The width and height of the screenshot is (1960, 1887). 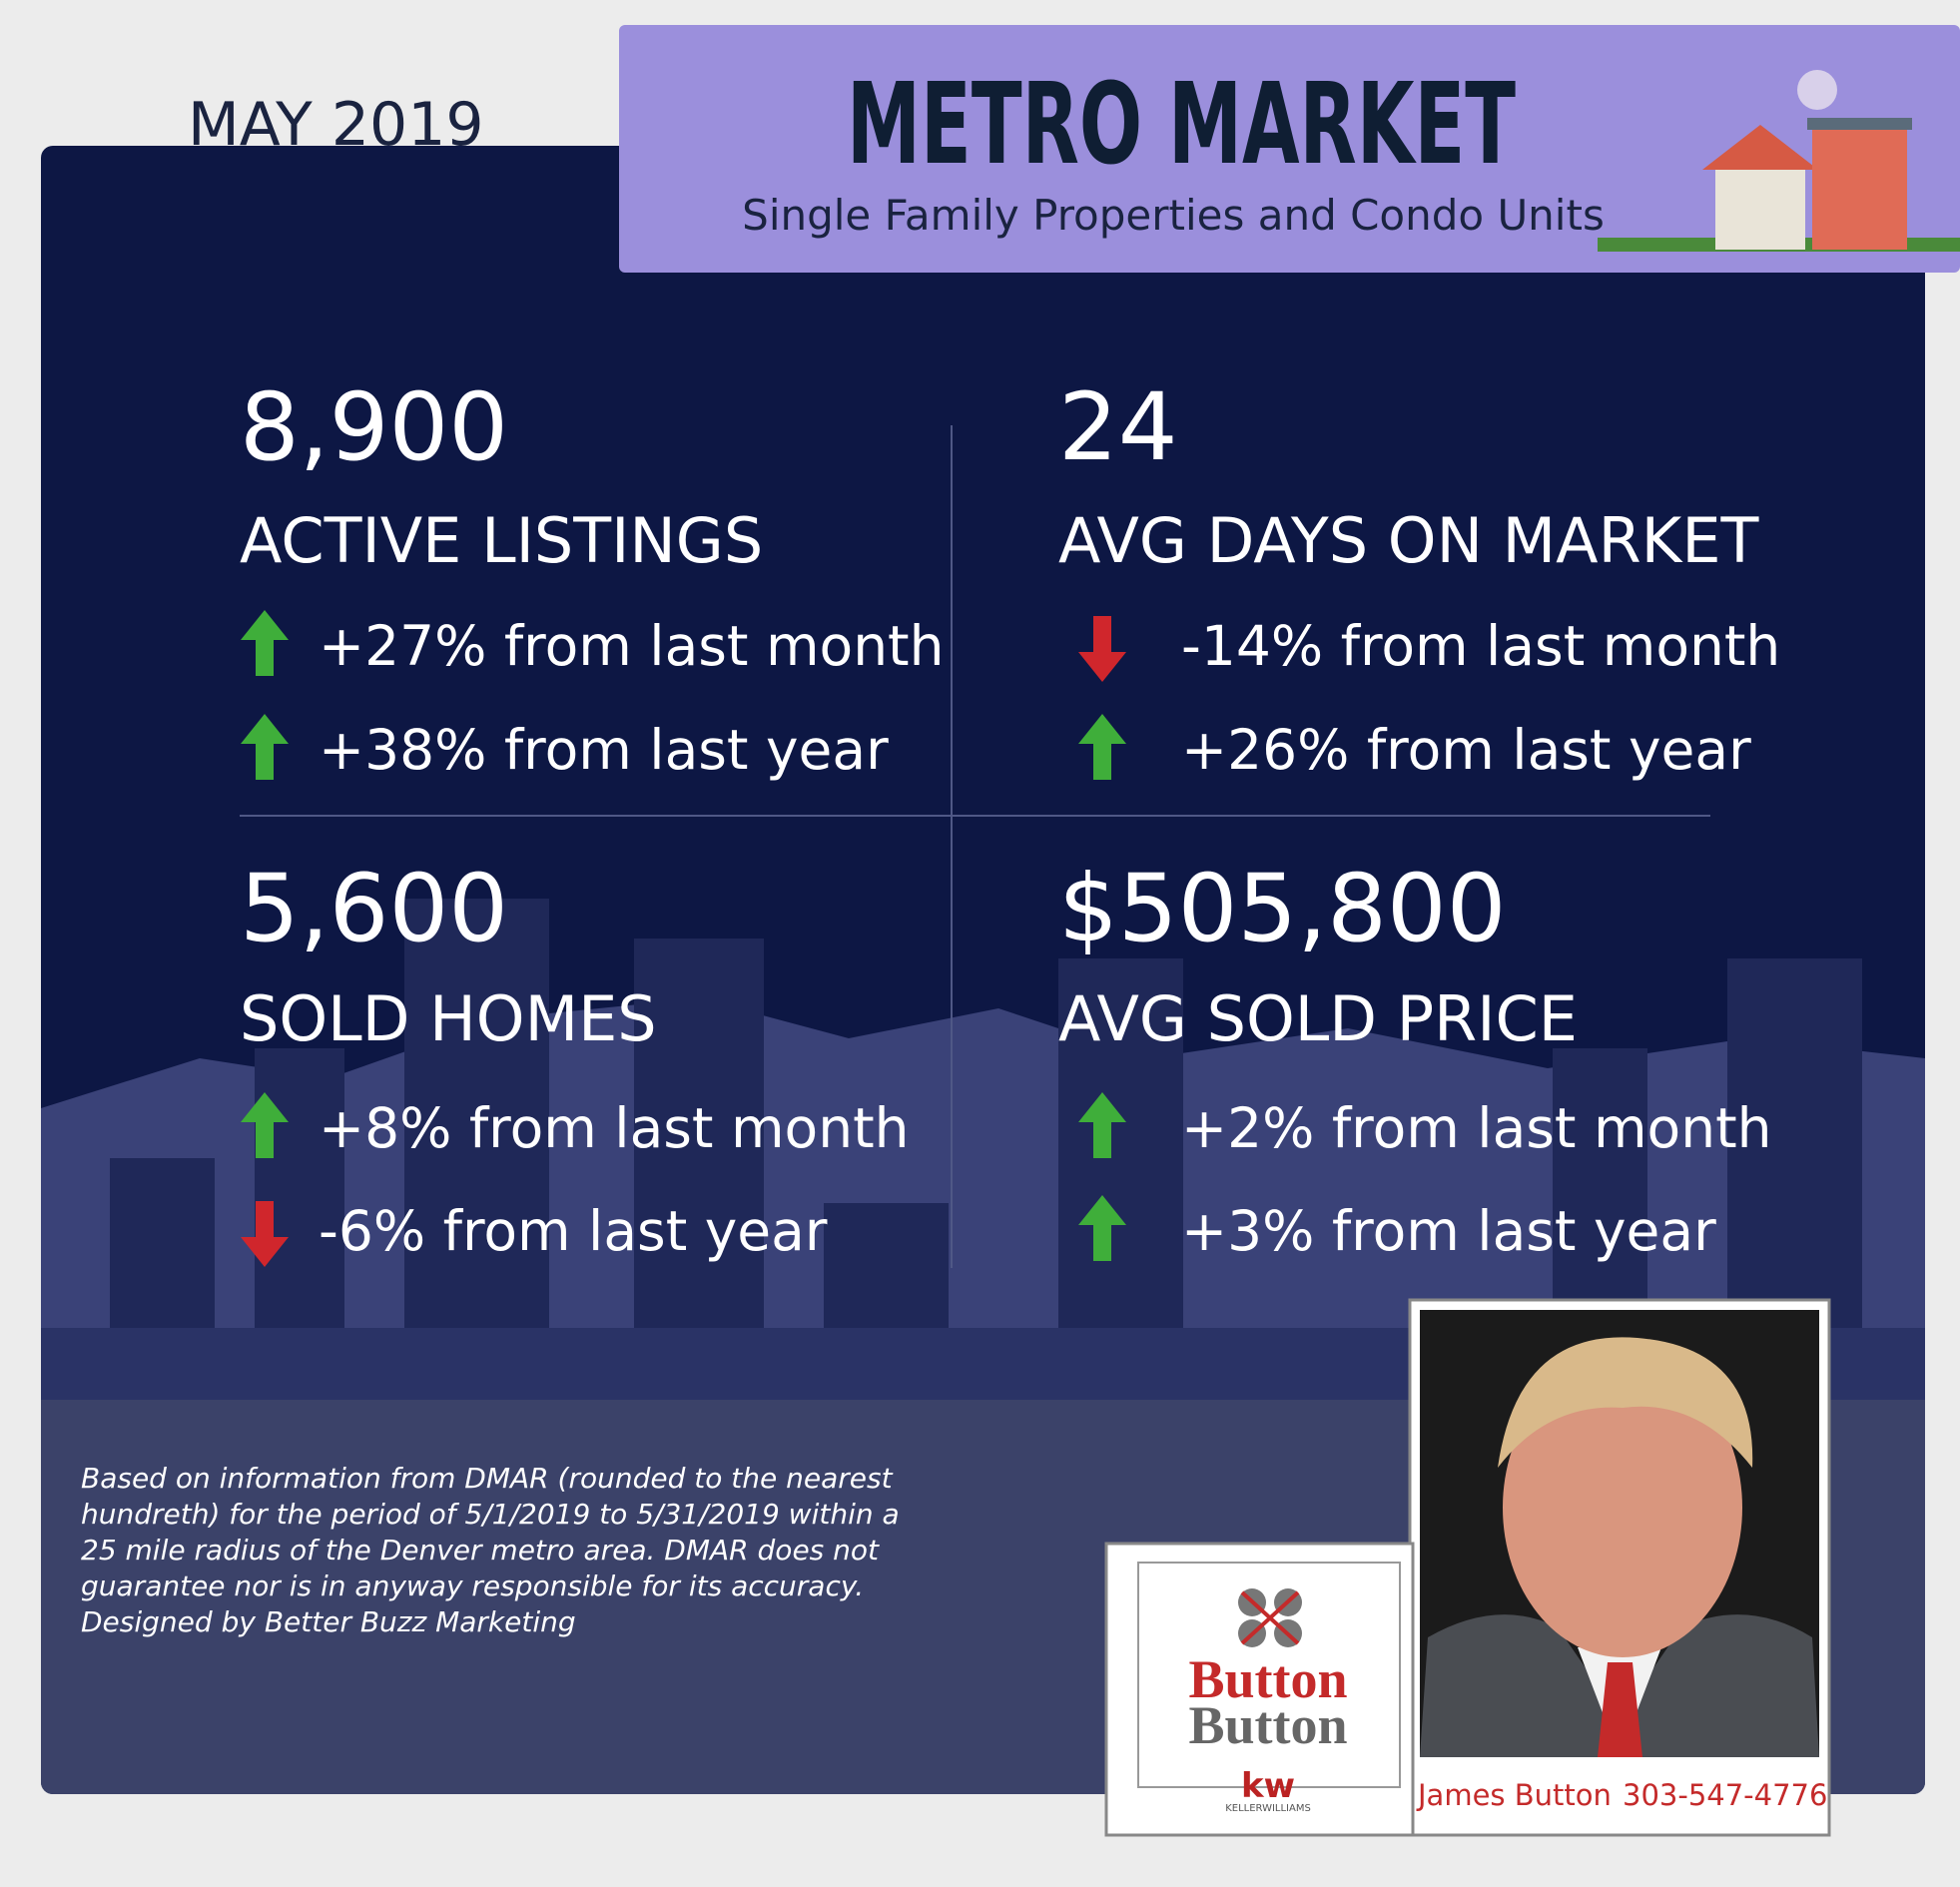 I want to click on stat-value: 8,900, so click(x=374, y=427).